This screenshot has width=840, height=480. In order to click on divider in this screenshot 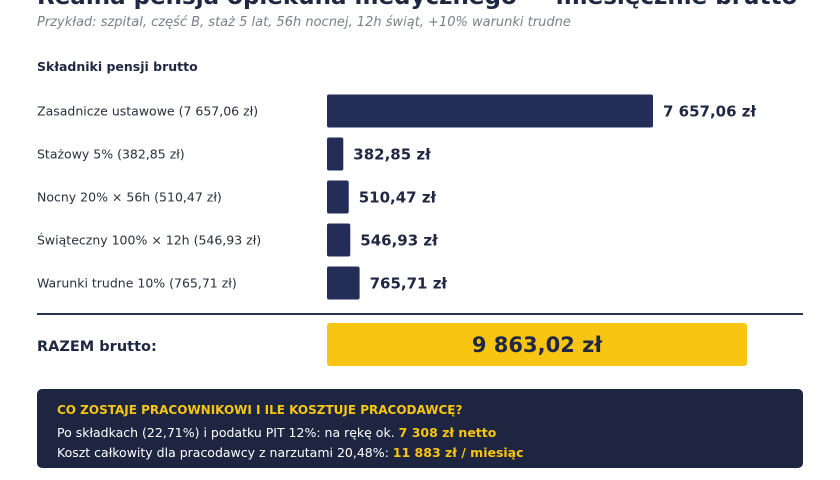, I will do `click(420, 314)`.